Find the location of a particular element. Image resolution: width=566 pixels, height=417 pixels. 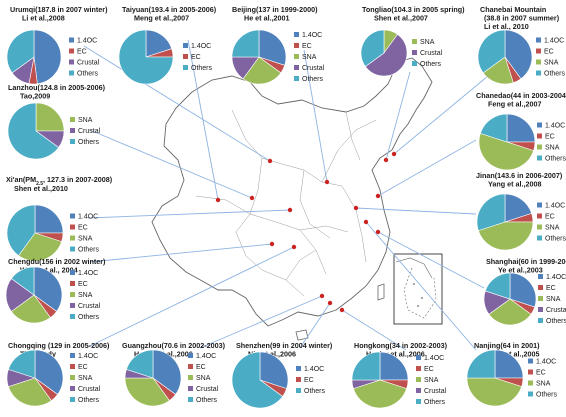

chart-citation: Li et al., 2010 is located at coordinates (506, 26).